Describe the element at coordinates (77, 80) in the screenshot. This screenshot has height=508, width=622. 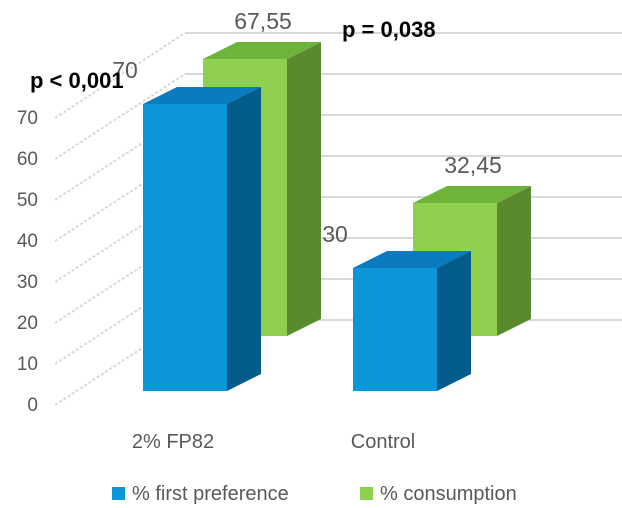
I see `p-value-annotation: p < 0,001` at that location.